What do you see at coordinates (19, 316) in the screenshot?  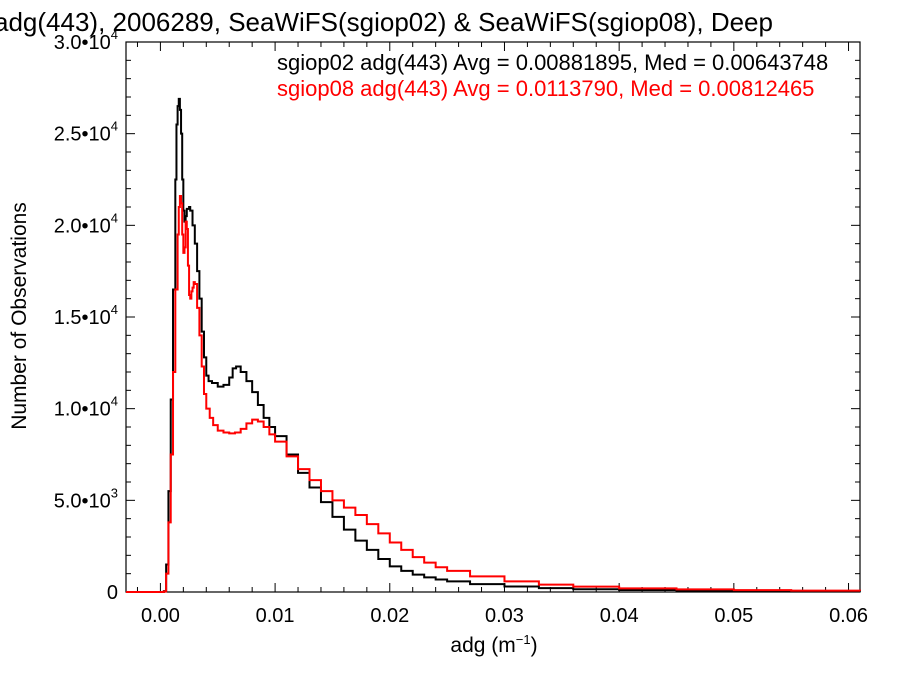 I see `y-axis-label: Number of Observations` at bounding box center [19, 316].